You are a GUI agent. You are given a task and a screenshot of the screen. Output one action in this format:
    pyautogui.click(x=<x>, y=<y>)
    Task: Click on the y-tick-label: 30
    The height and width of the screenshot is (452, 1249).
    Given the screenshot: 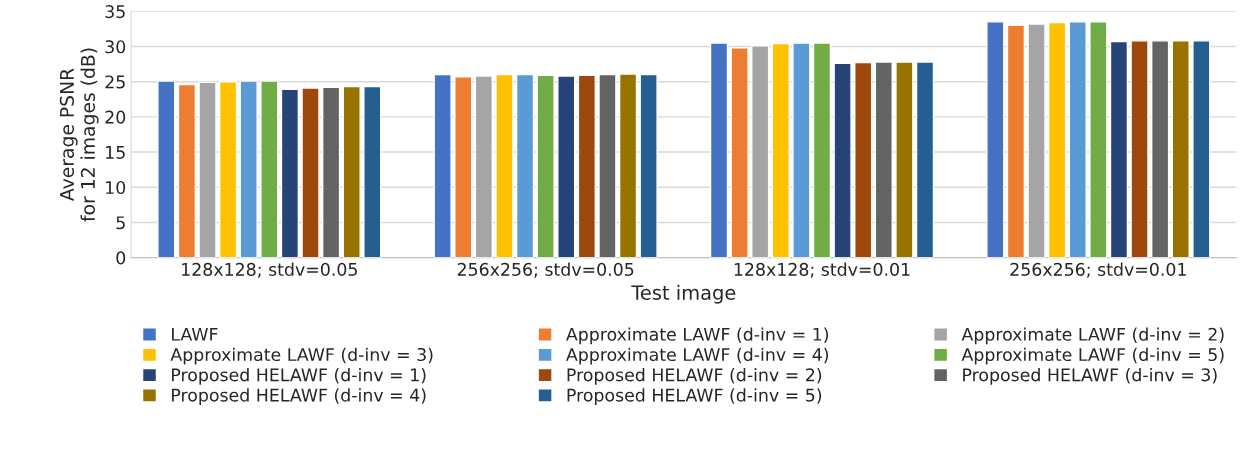 What is the action you would take?
    pyautogui.click(x=115, y=47)
    